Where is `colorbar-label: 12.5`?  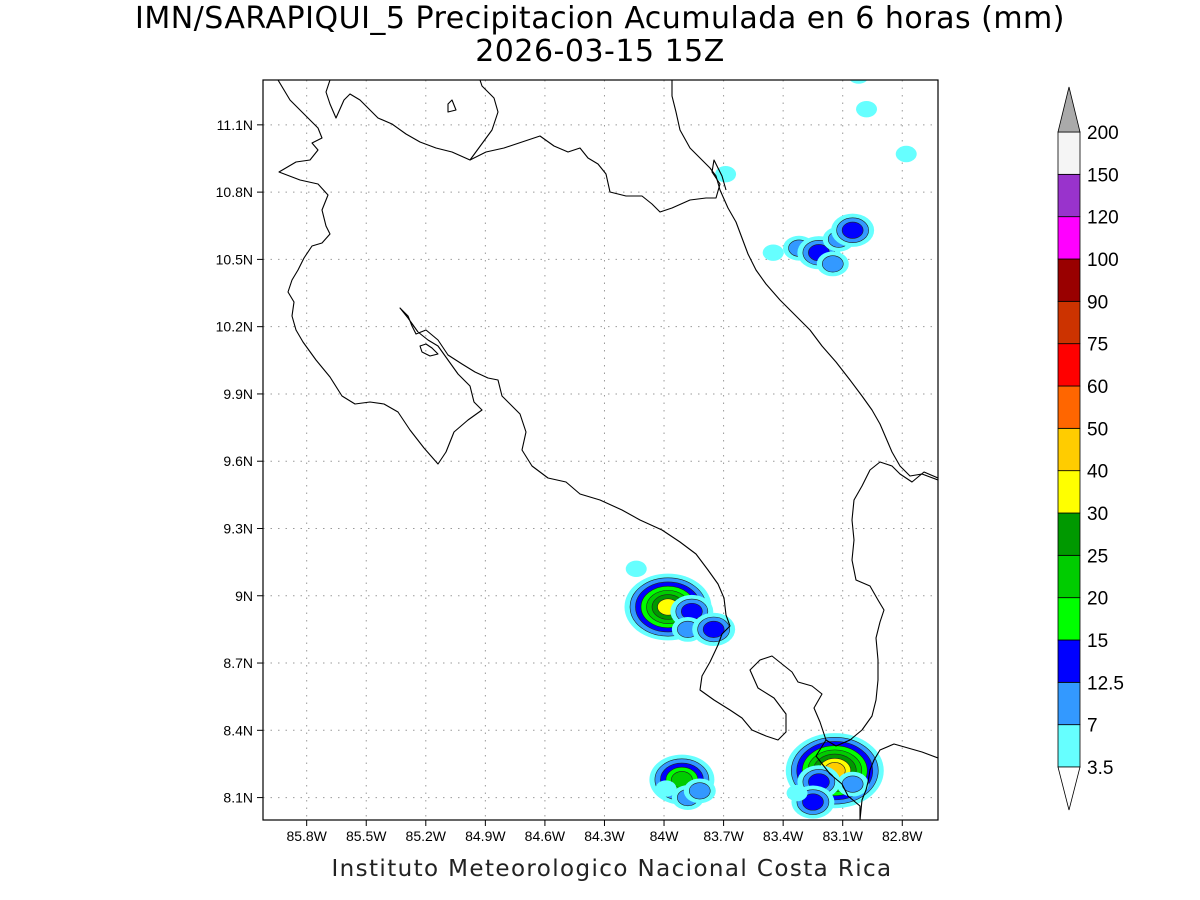 colorbar-label: 12.5 is located at coordinates (1105, 683).